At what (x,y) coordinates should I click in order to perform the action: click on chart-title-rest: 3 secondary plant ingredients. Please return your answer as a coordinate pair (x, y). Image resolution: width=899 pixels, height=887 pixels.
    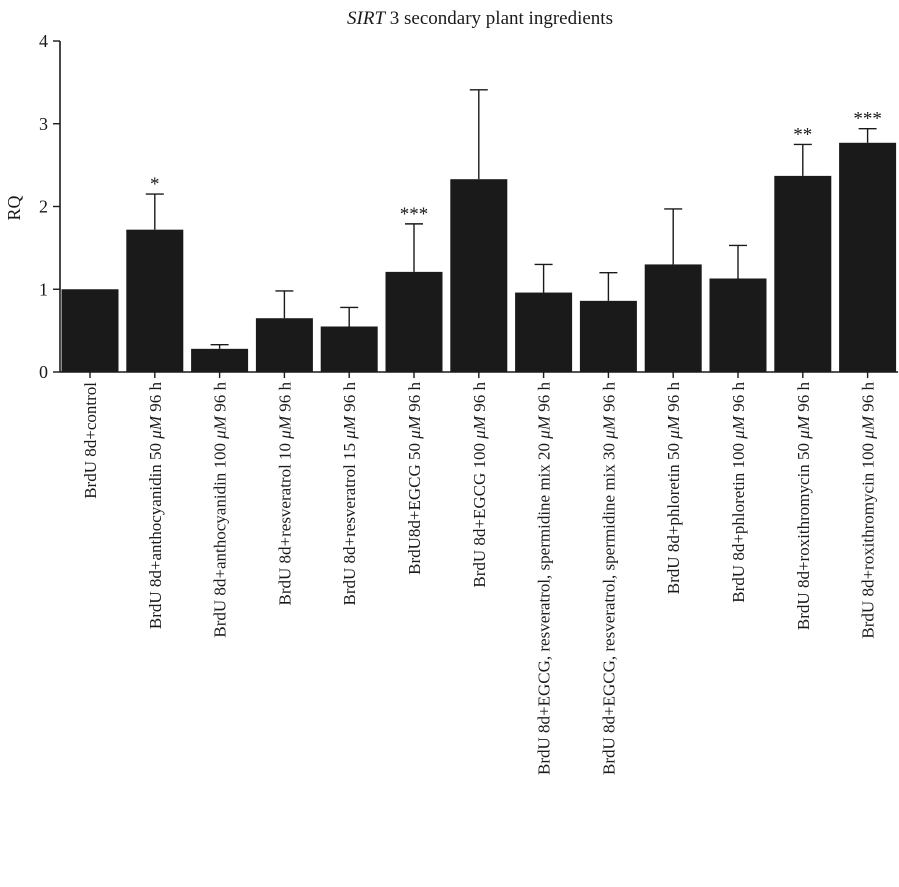
    Looking at the image, I should click on (499, 18).